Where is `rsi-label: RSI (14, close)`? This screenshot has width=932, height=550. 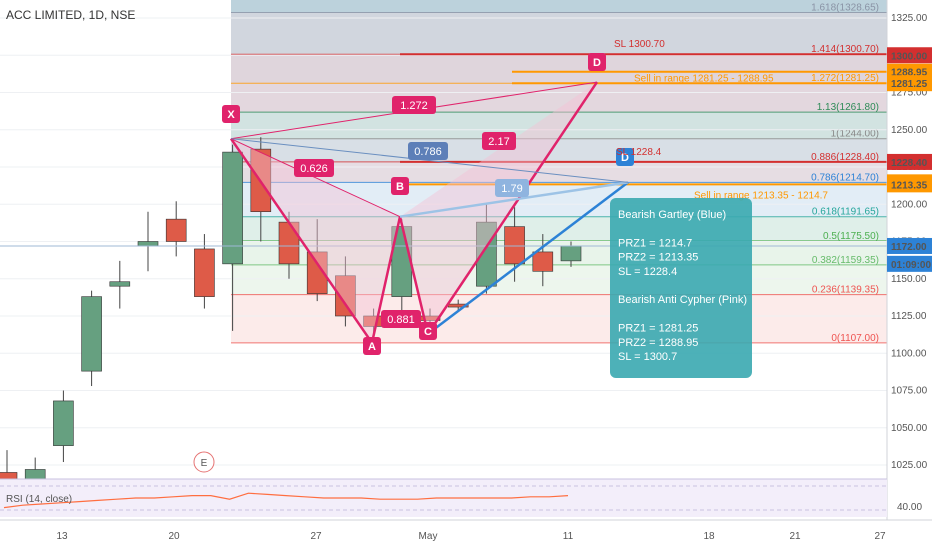 rsi-label: RSI (14, close) is located at coordinates (39, 499).